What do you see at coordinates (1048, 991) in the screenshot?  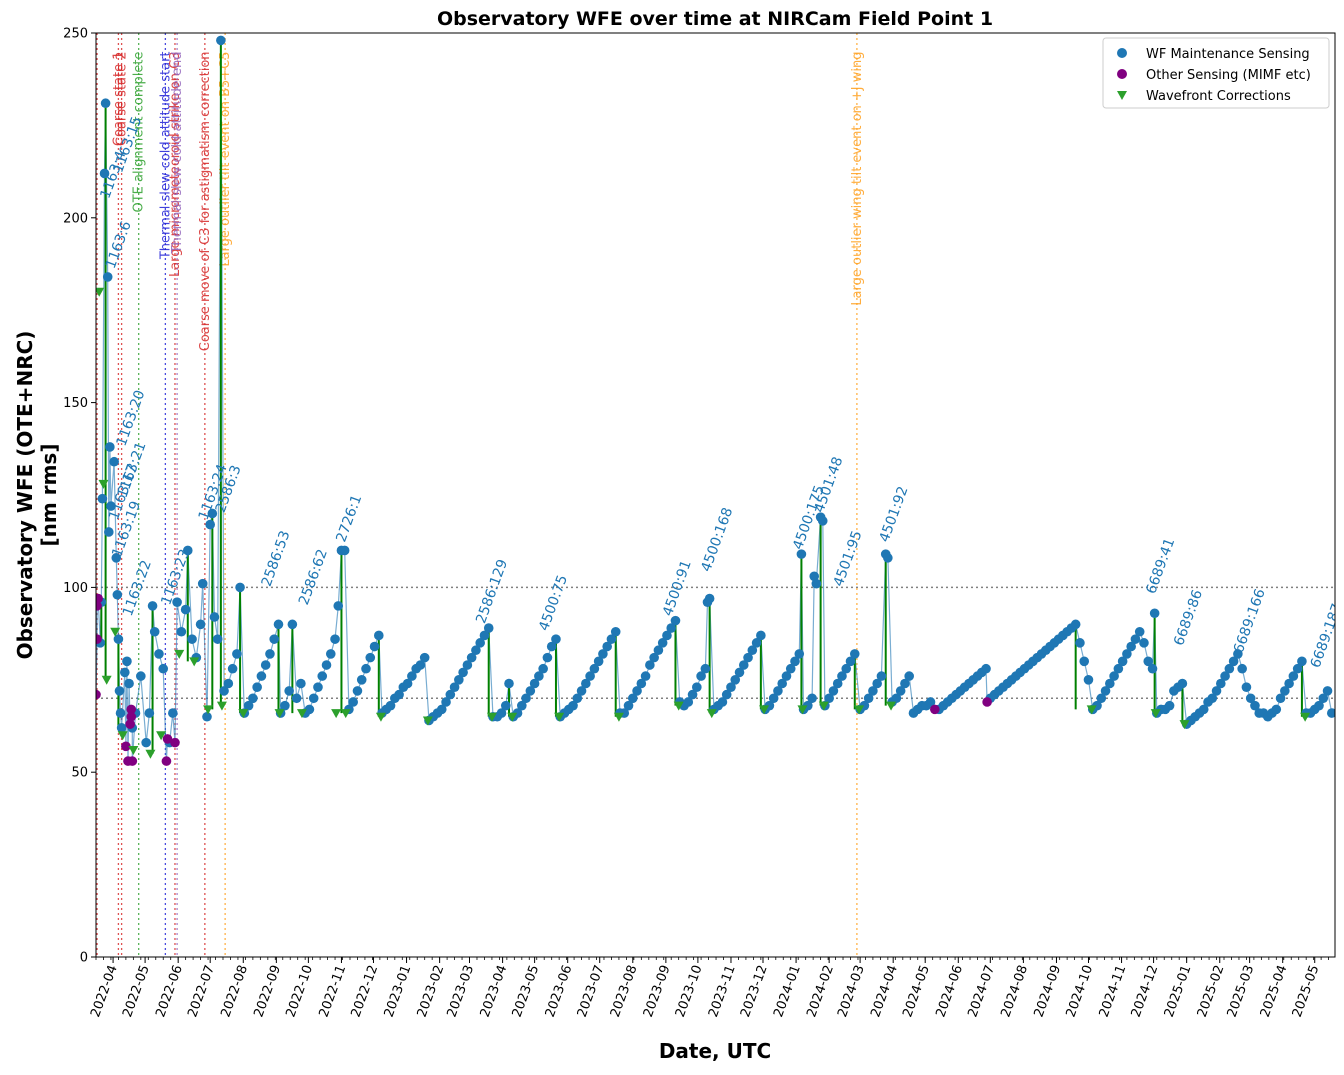 I see `x-tick-label: 2024-09` at bounding box center [1048, 991].